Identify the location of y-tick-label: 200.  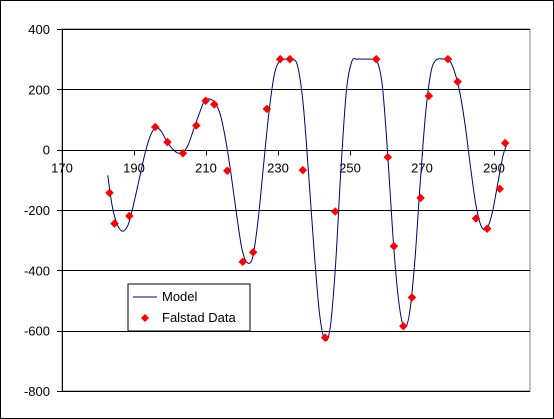
(39, 89).